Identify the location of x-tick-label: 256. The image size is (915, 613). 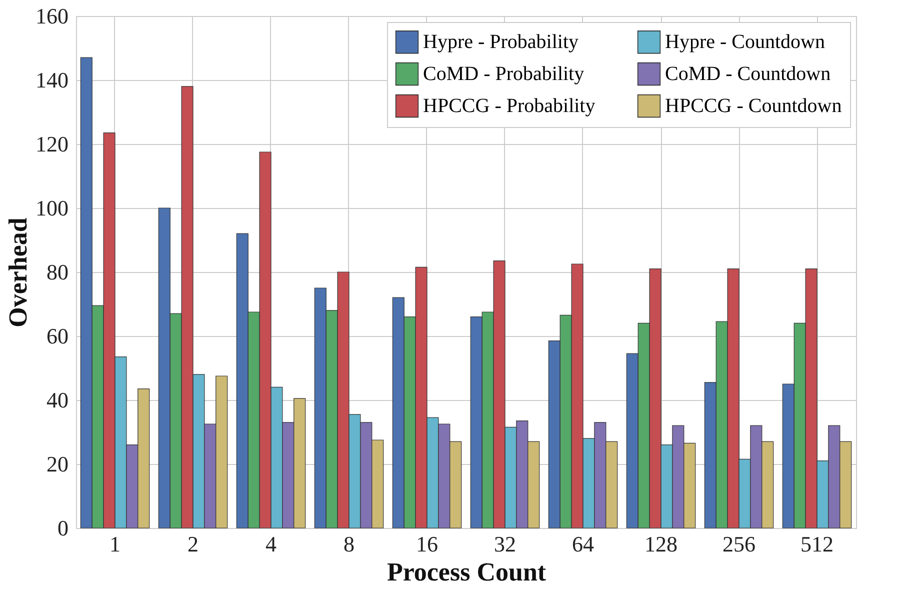
(739, 544).